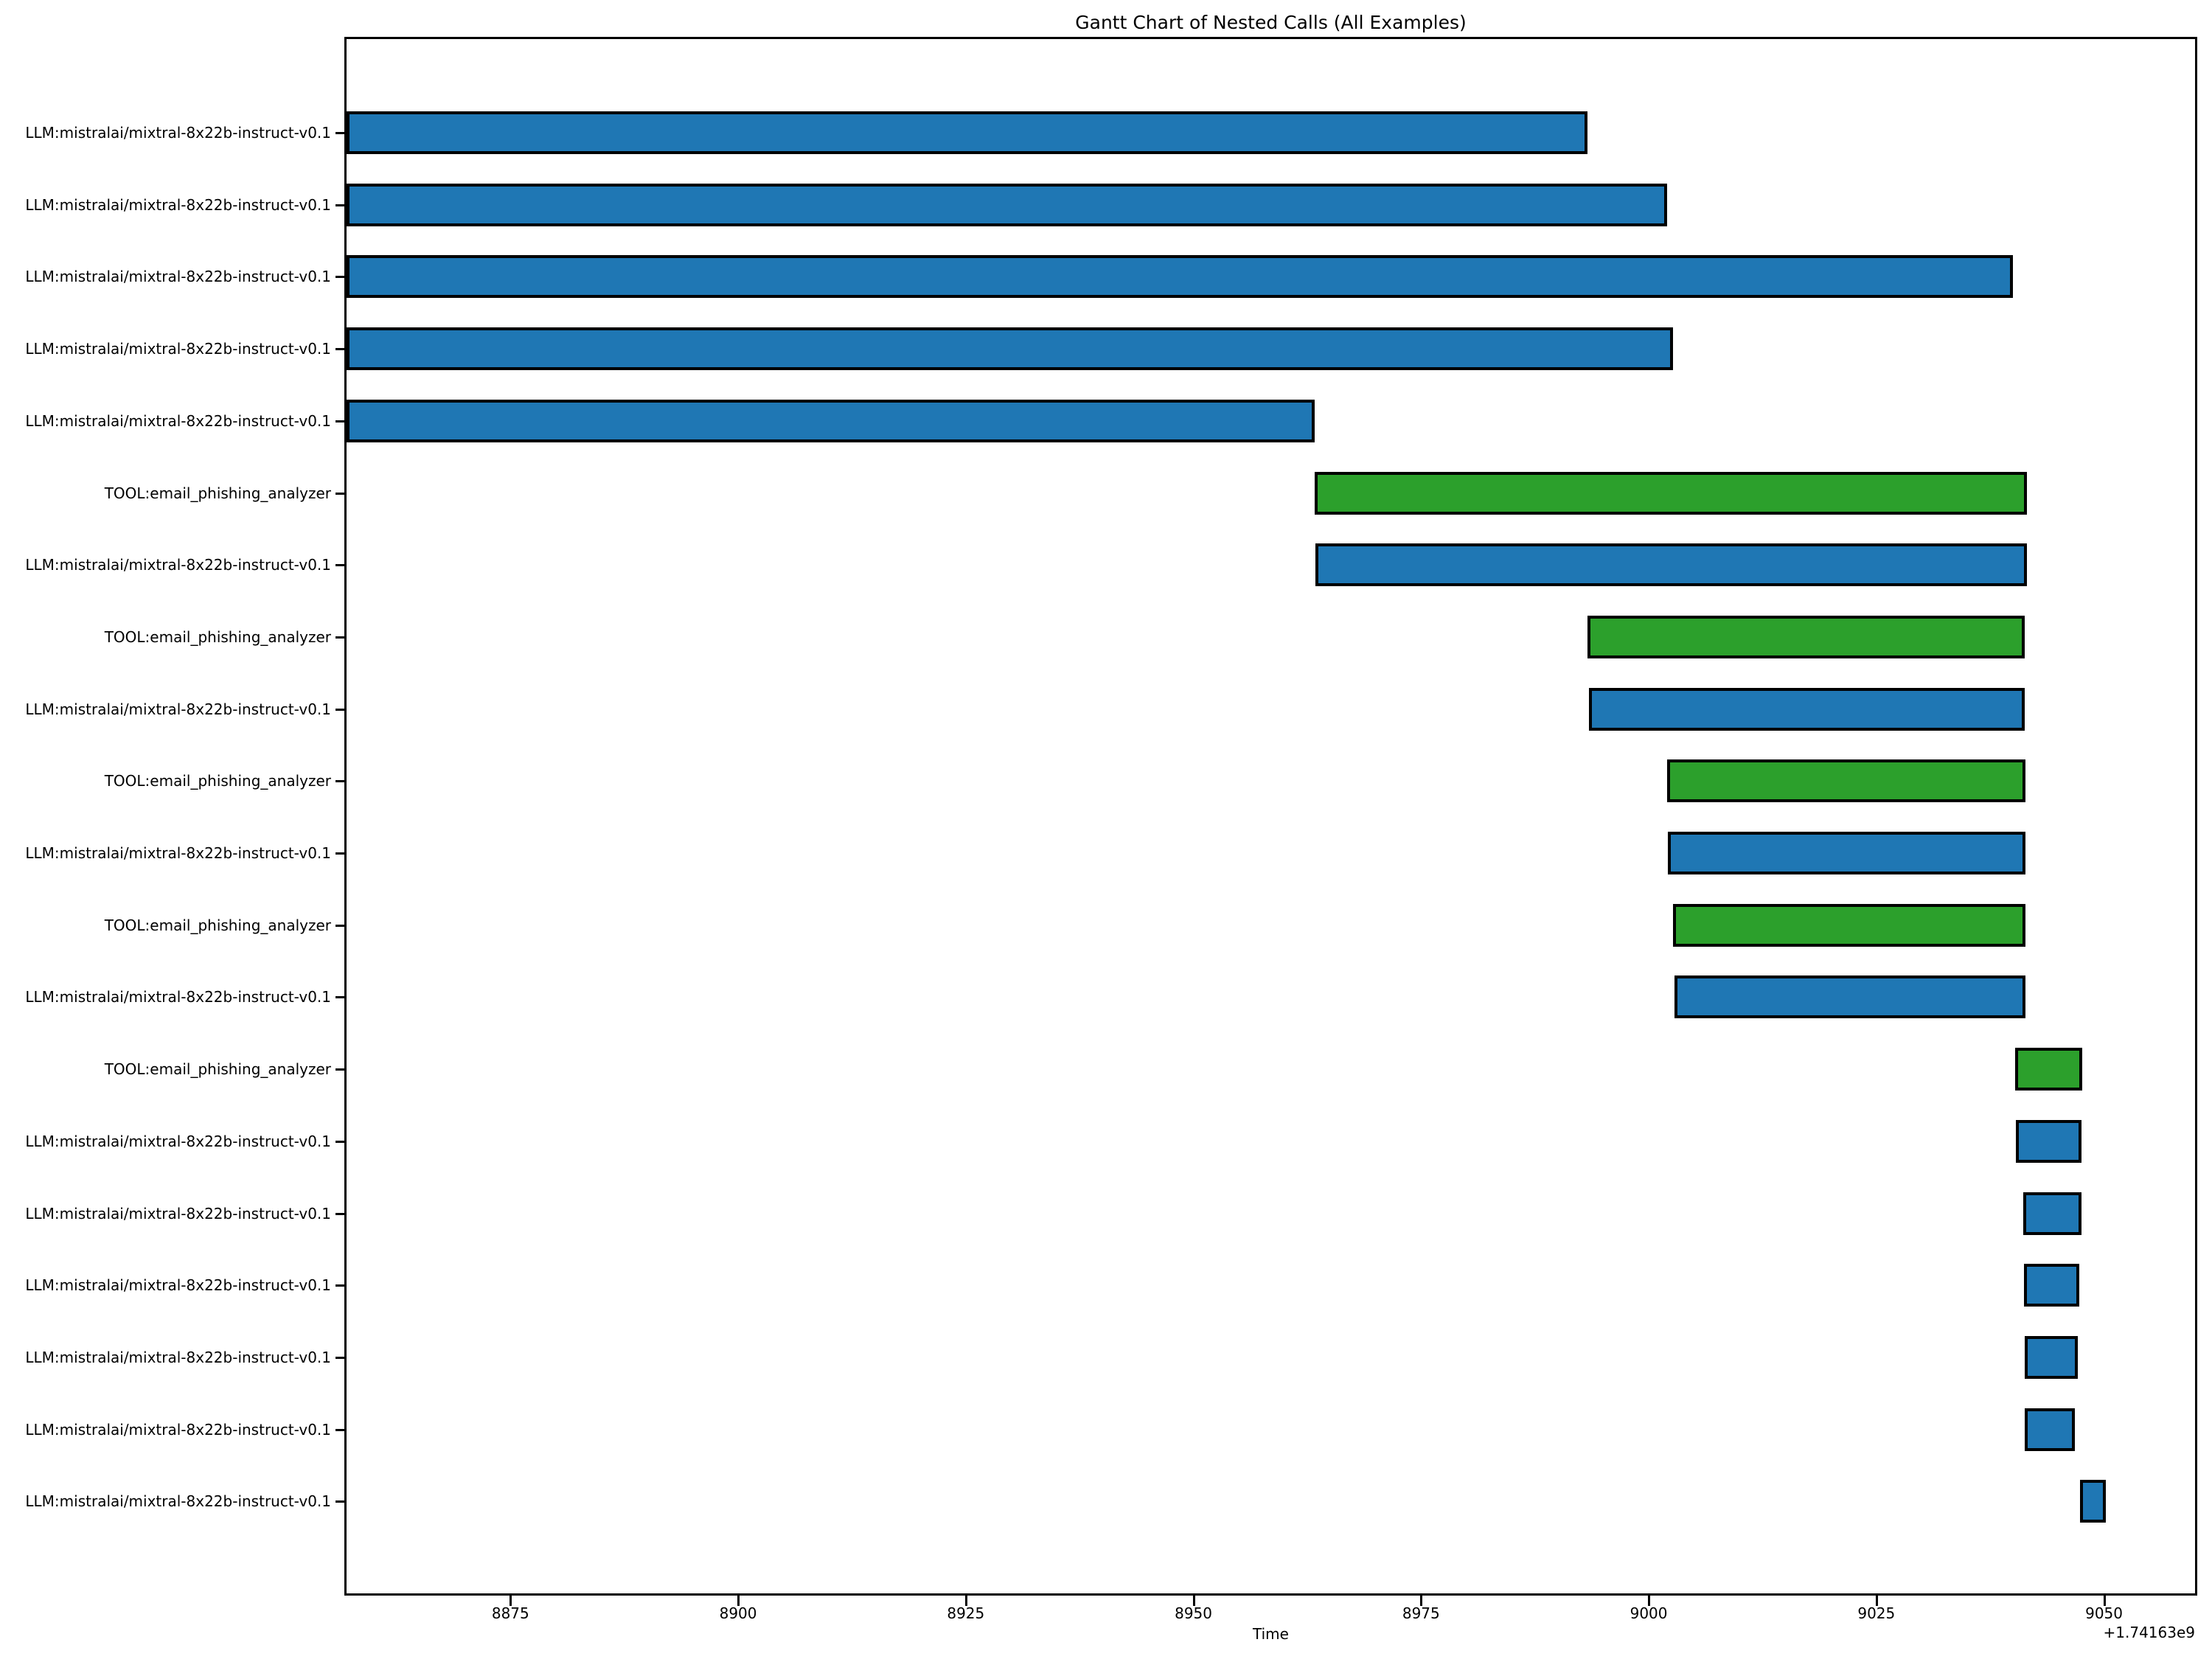  I want to click on x-tick-label-9050: 9050, so click(2104, 1613).